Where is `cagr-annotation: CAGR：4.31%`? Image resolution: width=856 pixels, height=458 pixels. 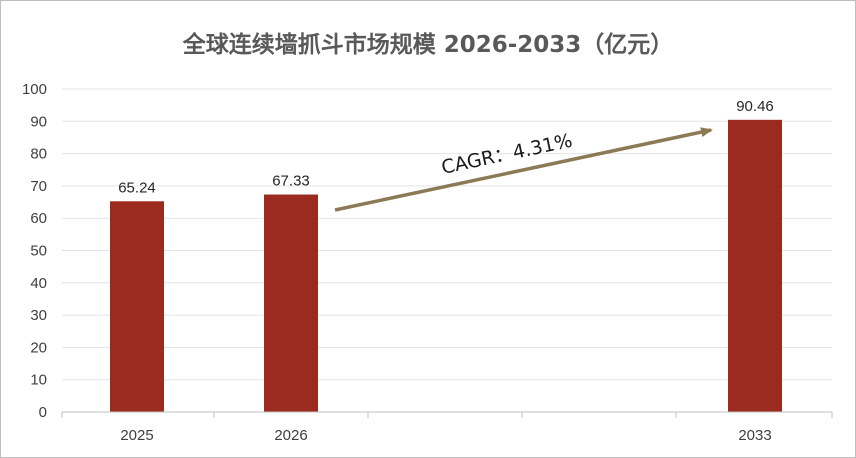 cagr-annotation: CAGR：4.31% is located at coordinates (506, 154).